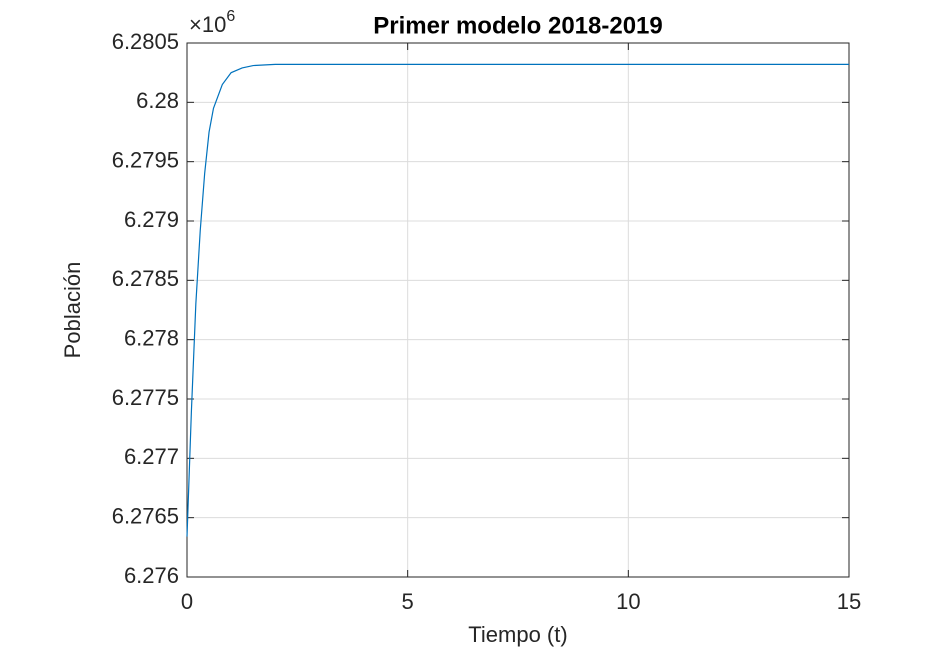 The height and width of the screenshot is (664, 946). Describe the element at coordinates (230, 16) in the screenshot. I see `multiplier-power: 6` at that location.